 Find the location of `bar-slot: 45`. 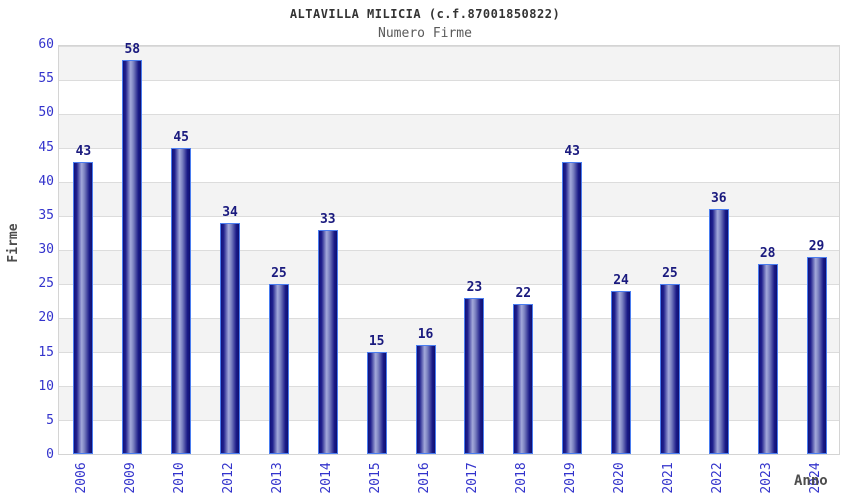

bar-slot: 45 is located at coordinates (181, 250).